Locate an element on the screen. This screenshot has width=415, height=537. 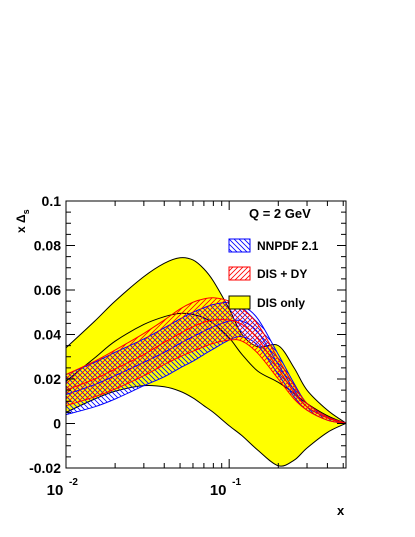
legend-swatch-nnpdf is located at coordinates (239, 245).